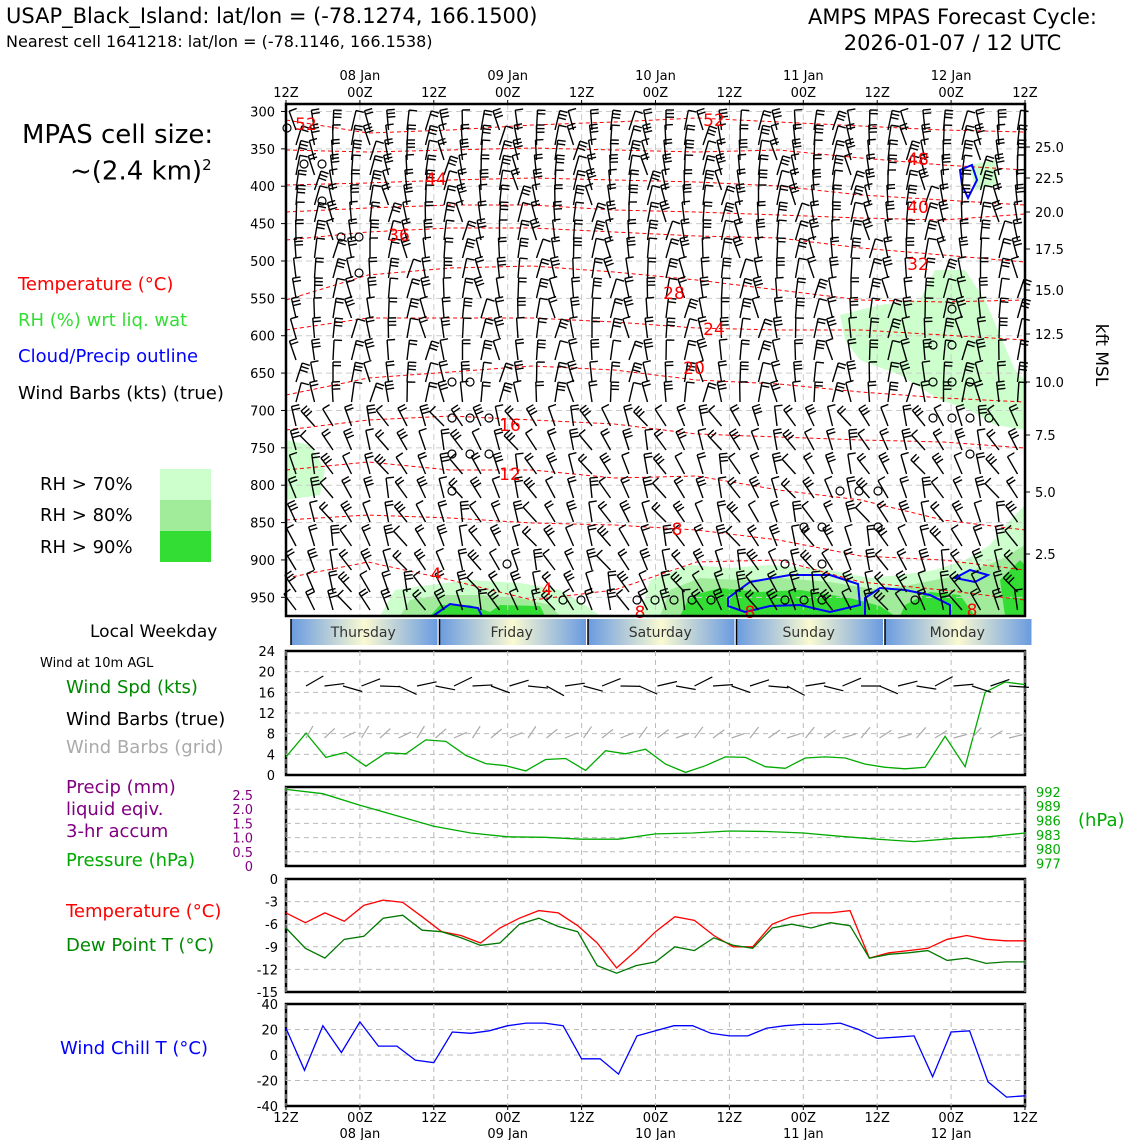 The width and height of the screenshot is (1140, 1140). Describe the element at coordinates (269, 1031) in the screenshot. I see `windchill-tick-label: 20` at that location.